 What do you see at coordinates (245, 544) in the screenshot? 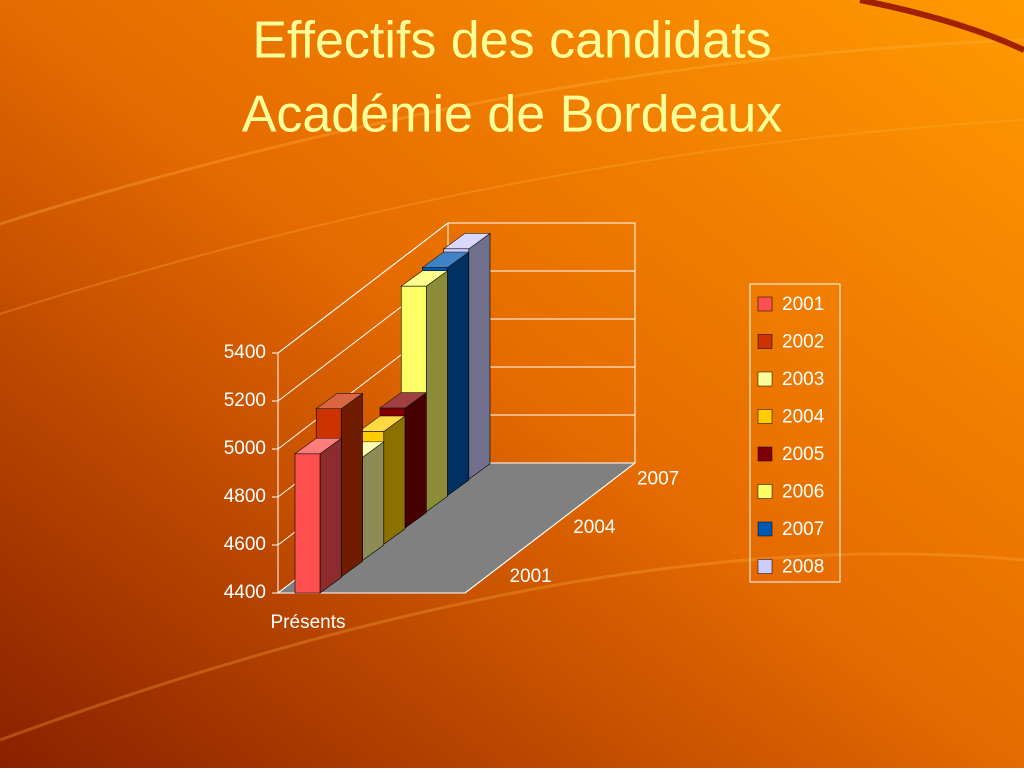
I see `y-tick-label: 4600` at bounding box center [245, 544].